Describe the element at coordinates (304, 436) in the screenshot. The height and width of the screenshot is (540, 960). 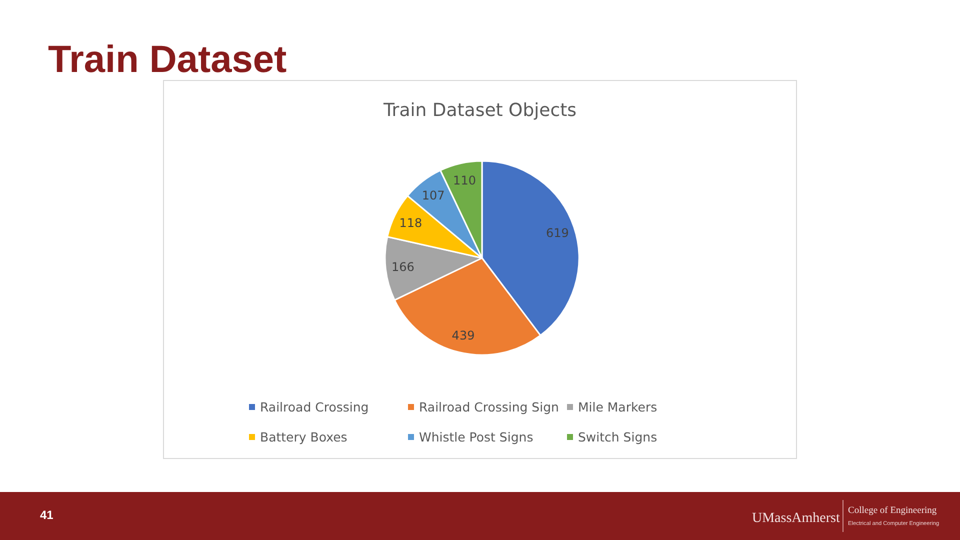
I see `legend-label: Battery Boxes` at that location.